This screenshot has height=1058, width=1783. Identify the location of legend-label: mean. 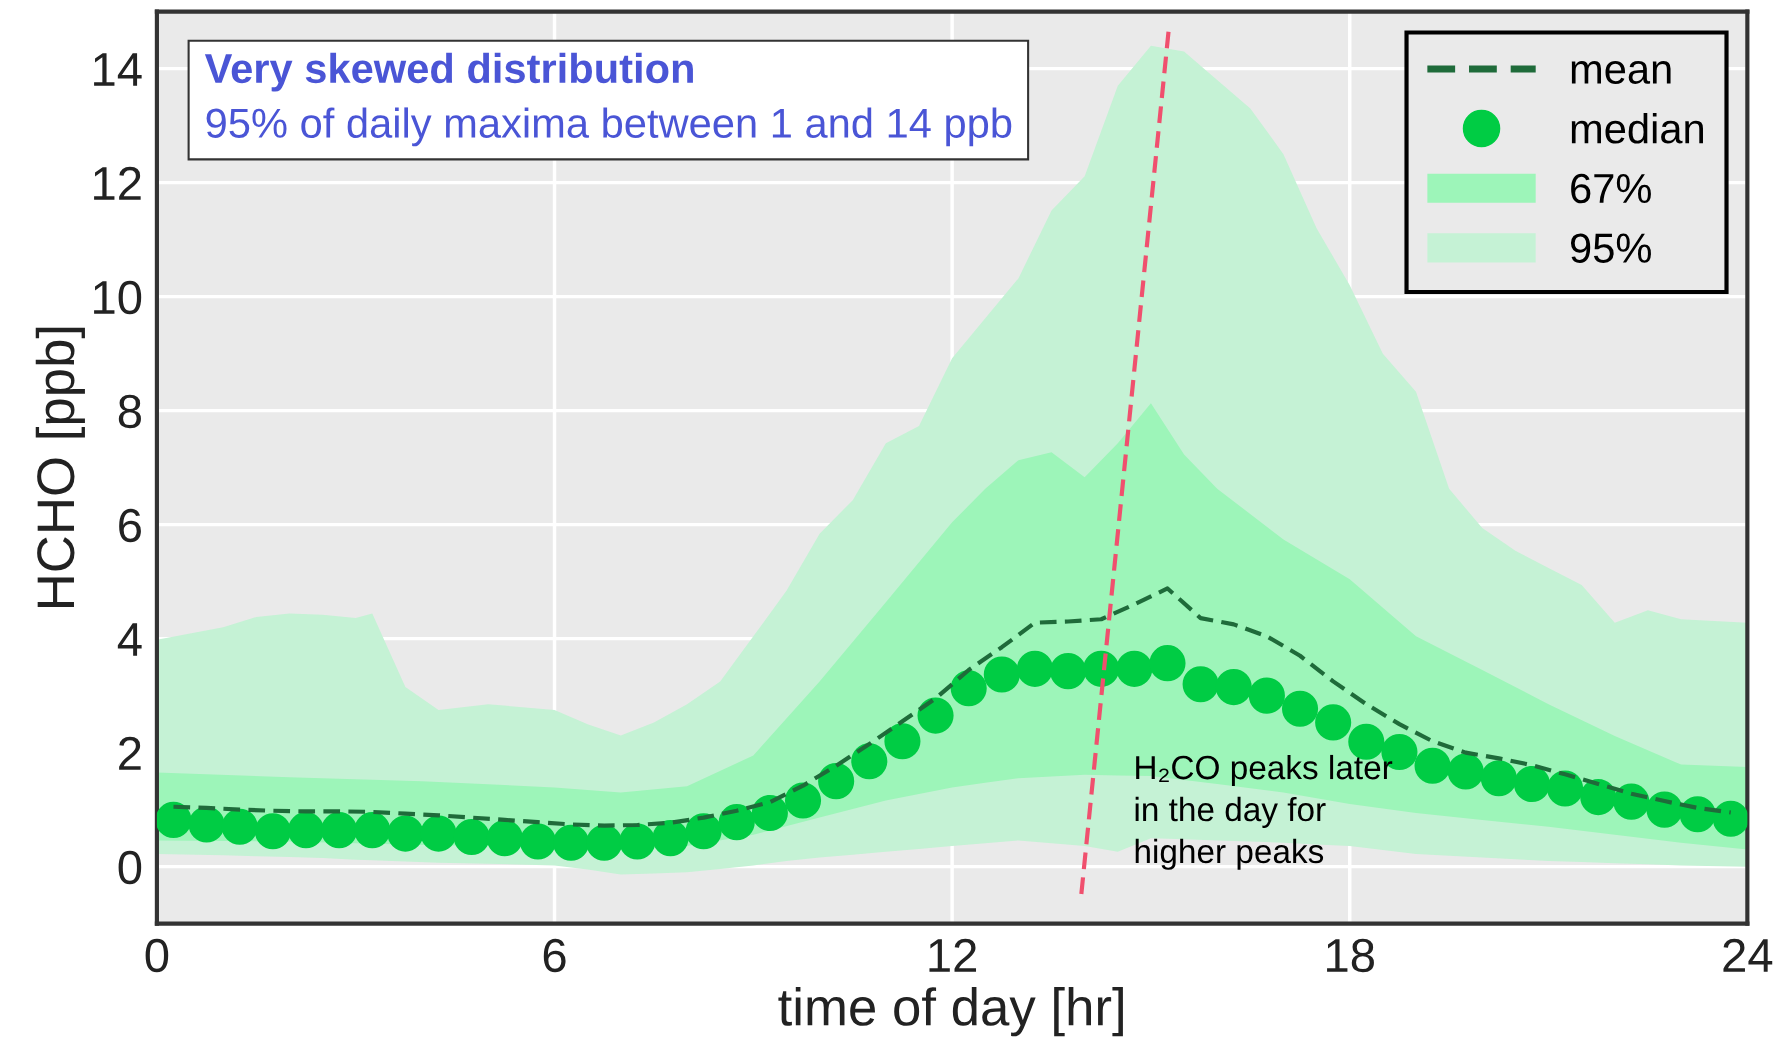
(1621, 72).